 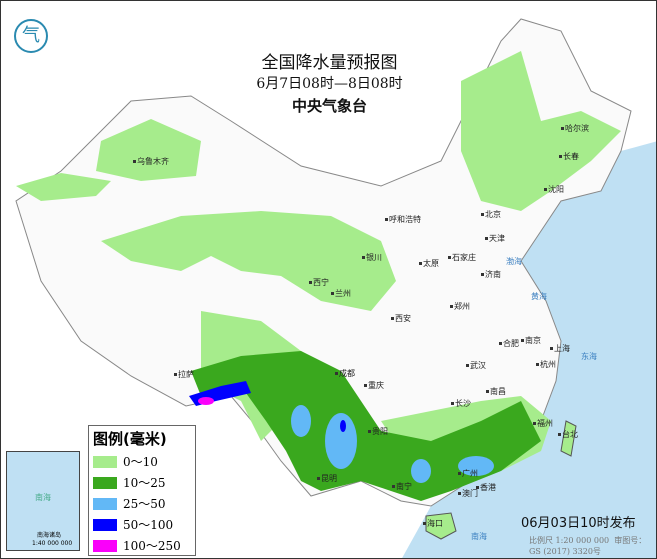 I want to click on inset-scale: 1:40 000 000, so click(x=52, y=543).